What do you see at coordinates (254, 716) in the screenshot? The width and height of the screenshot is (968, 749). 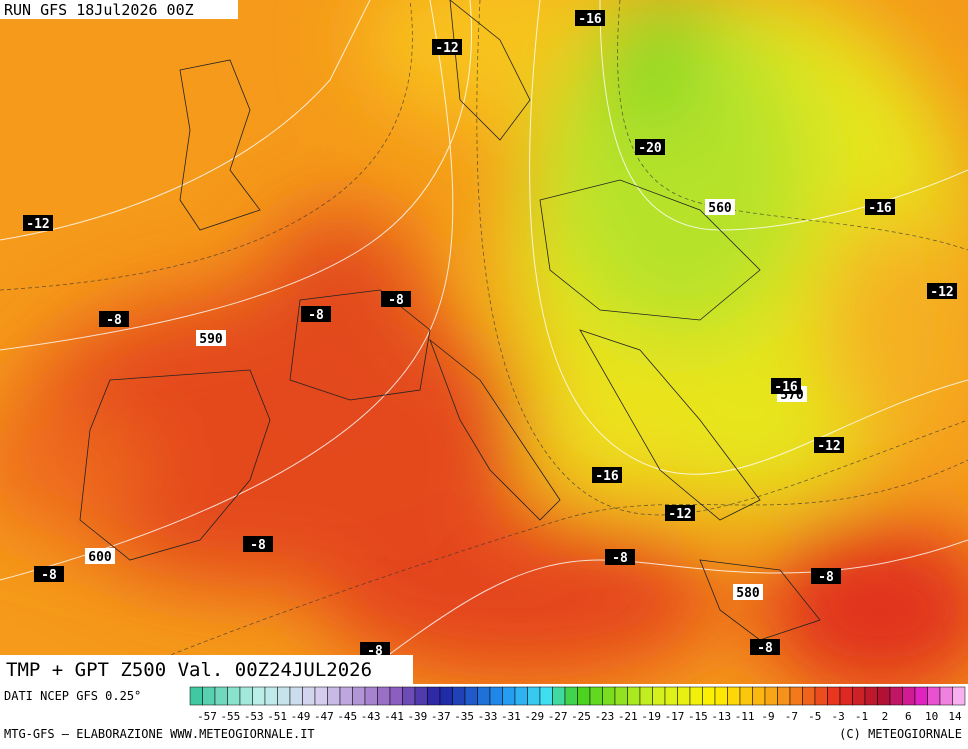 I see `scale-label: -53` at bounding box center [254, 716].